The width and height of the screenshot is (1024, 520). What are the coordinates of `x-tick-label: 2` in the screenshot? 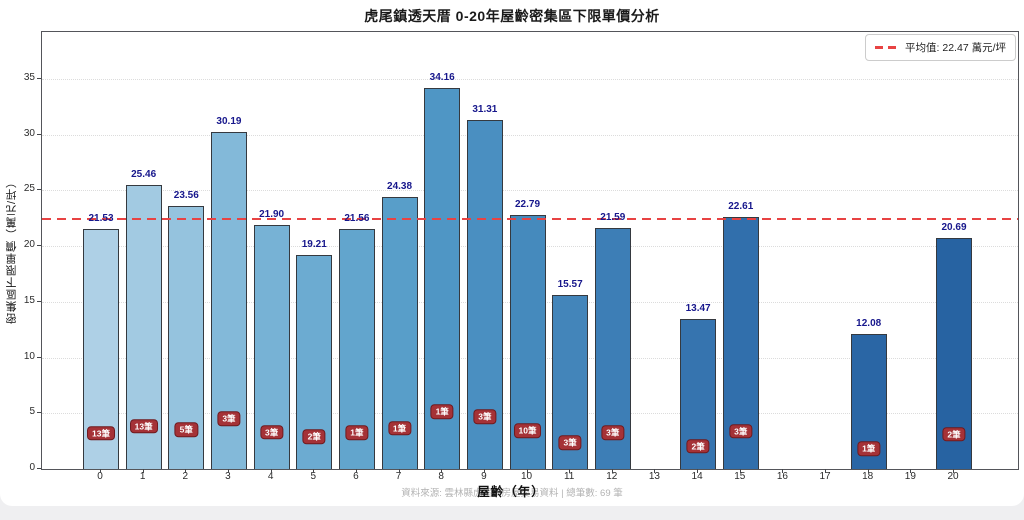 It's located at (185, 476).